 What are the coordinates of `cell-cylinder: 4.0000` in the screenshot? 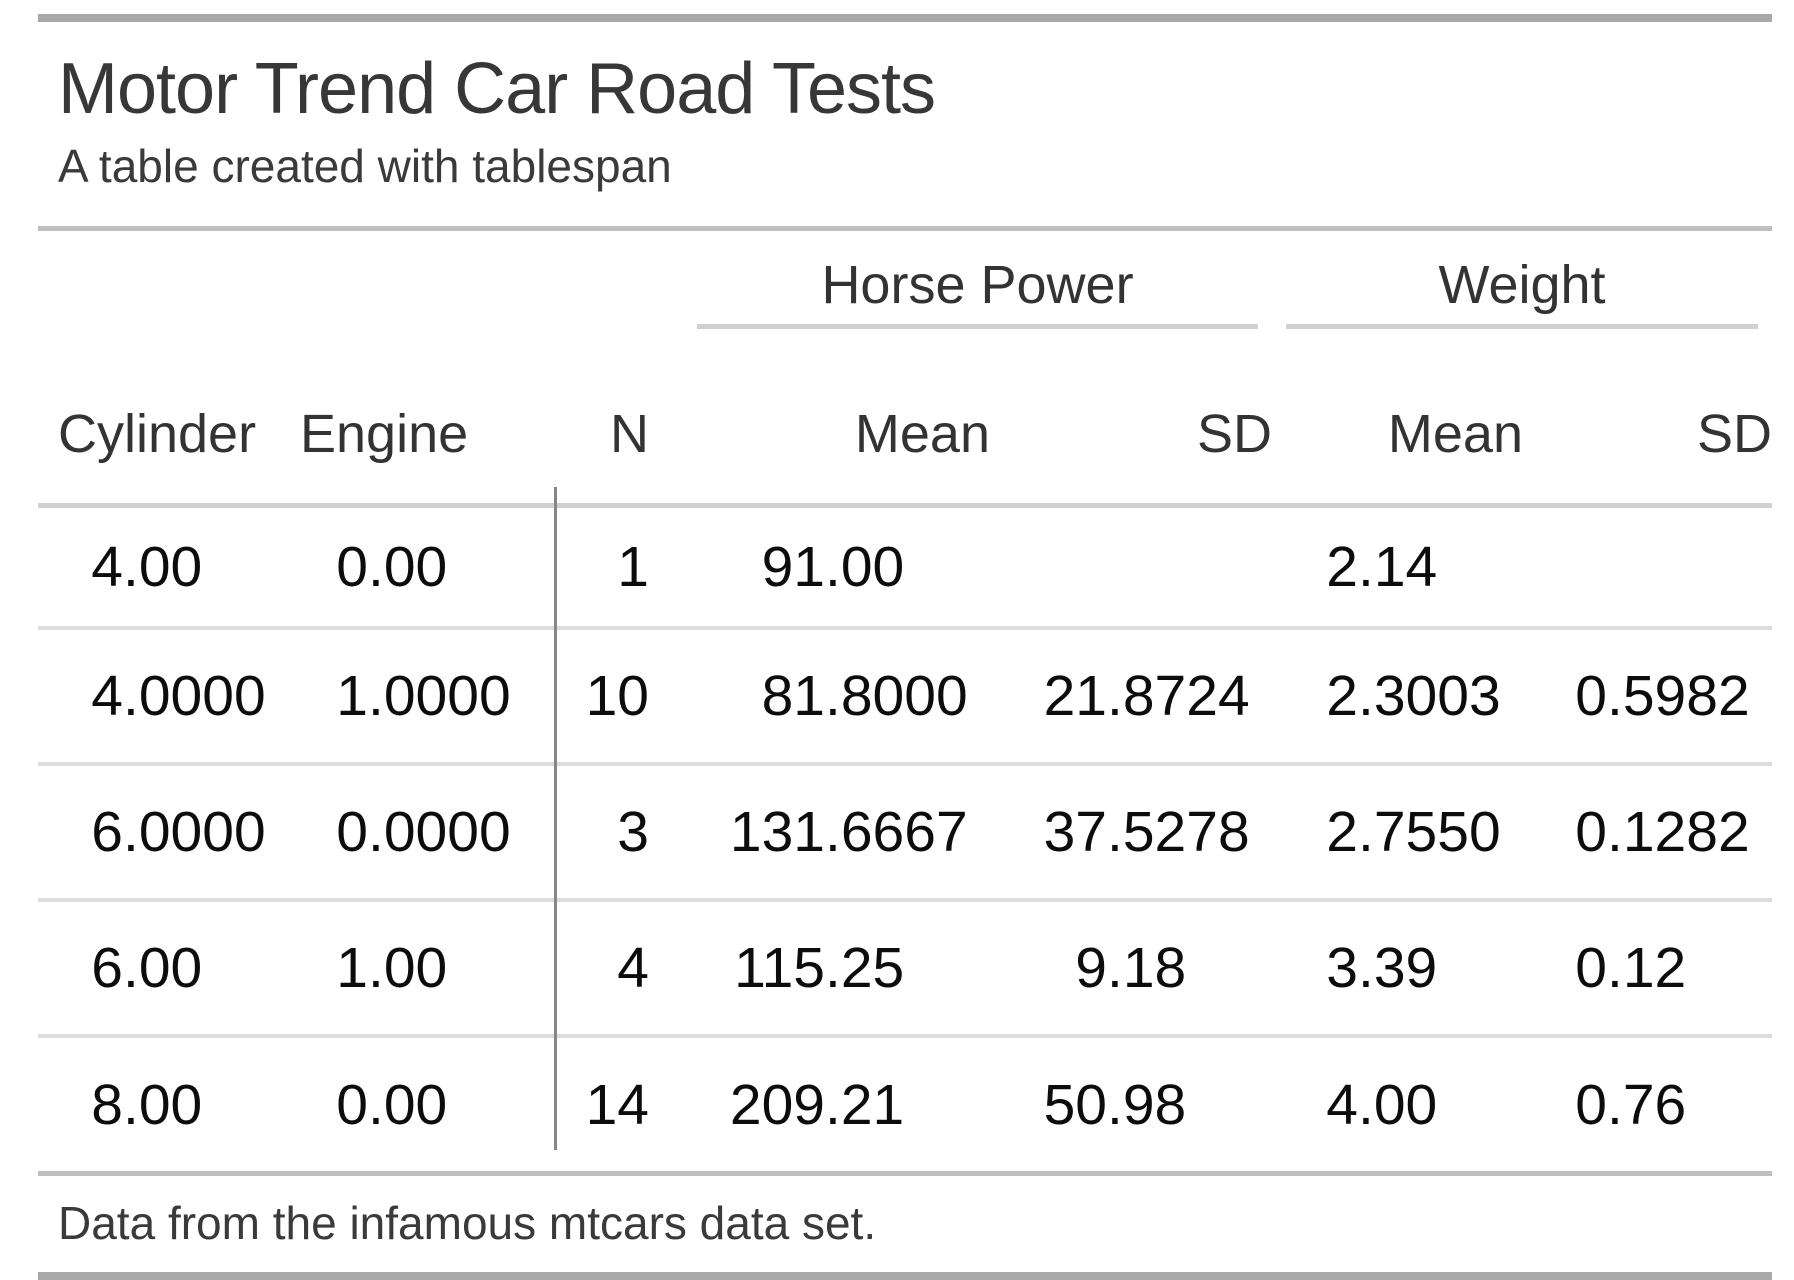 It's located at (178, 696).